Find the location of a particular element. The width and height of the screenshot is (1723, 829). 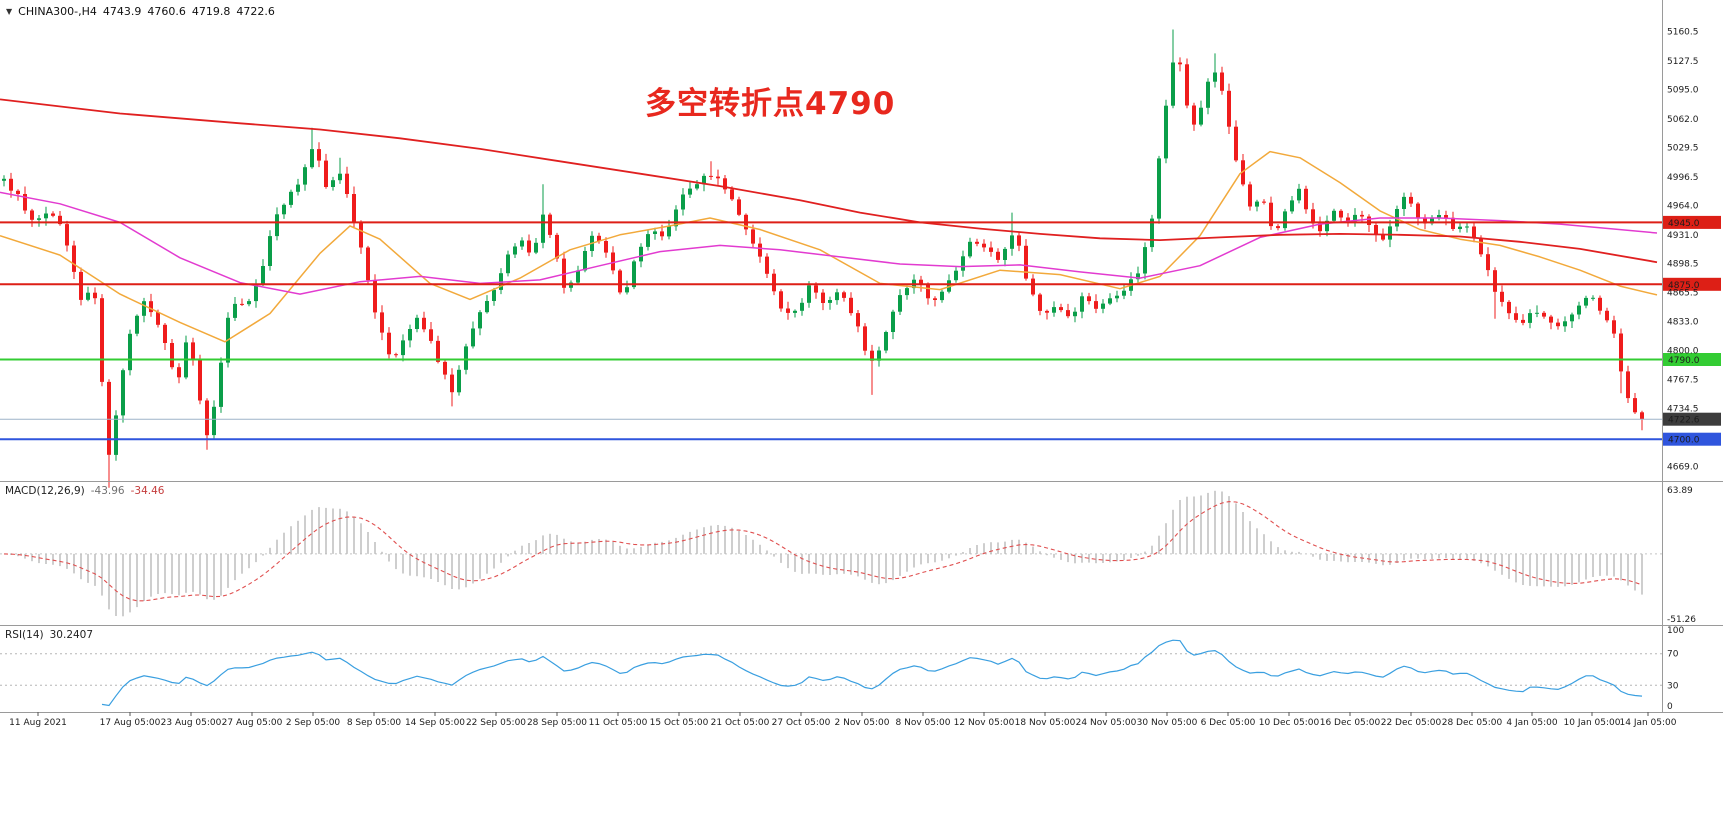

svg-text: 2 Nov 05:00 is located at coordinates (862, 723).